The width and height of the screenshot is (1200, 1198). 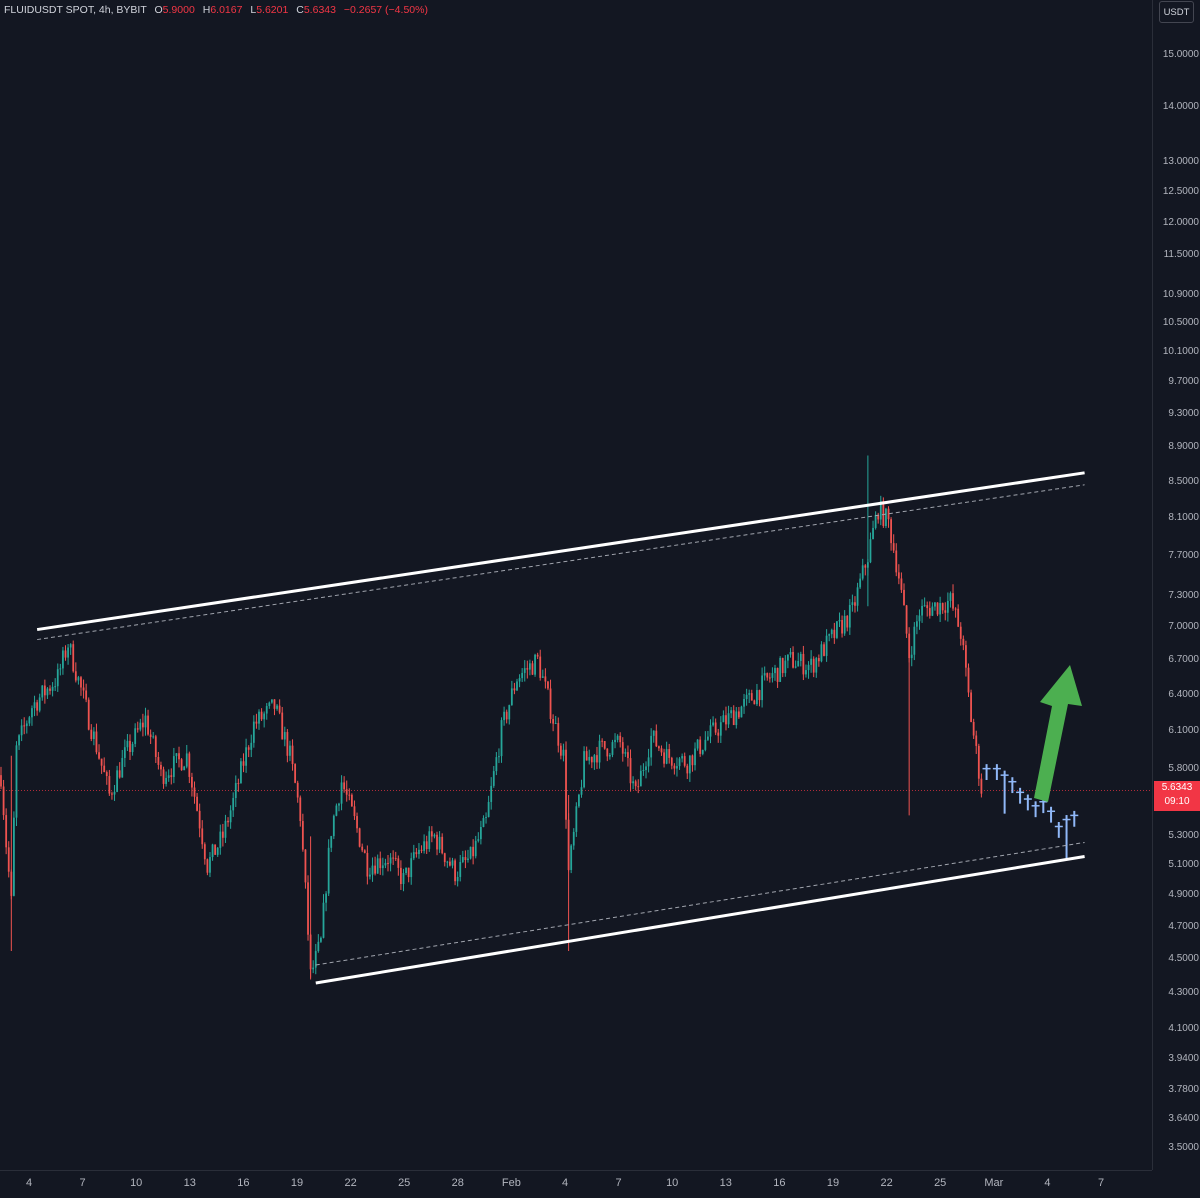 I want to click on price-tick-label: 4.3000, so click(x=1183, y=993).